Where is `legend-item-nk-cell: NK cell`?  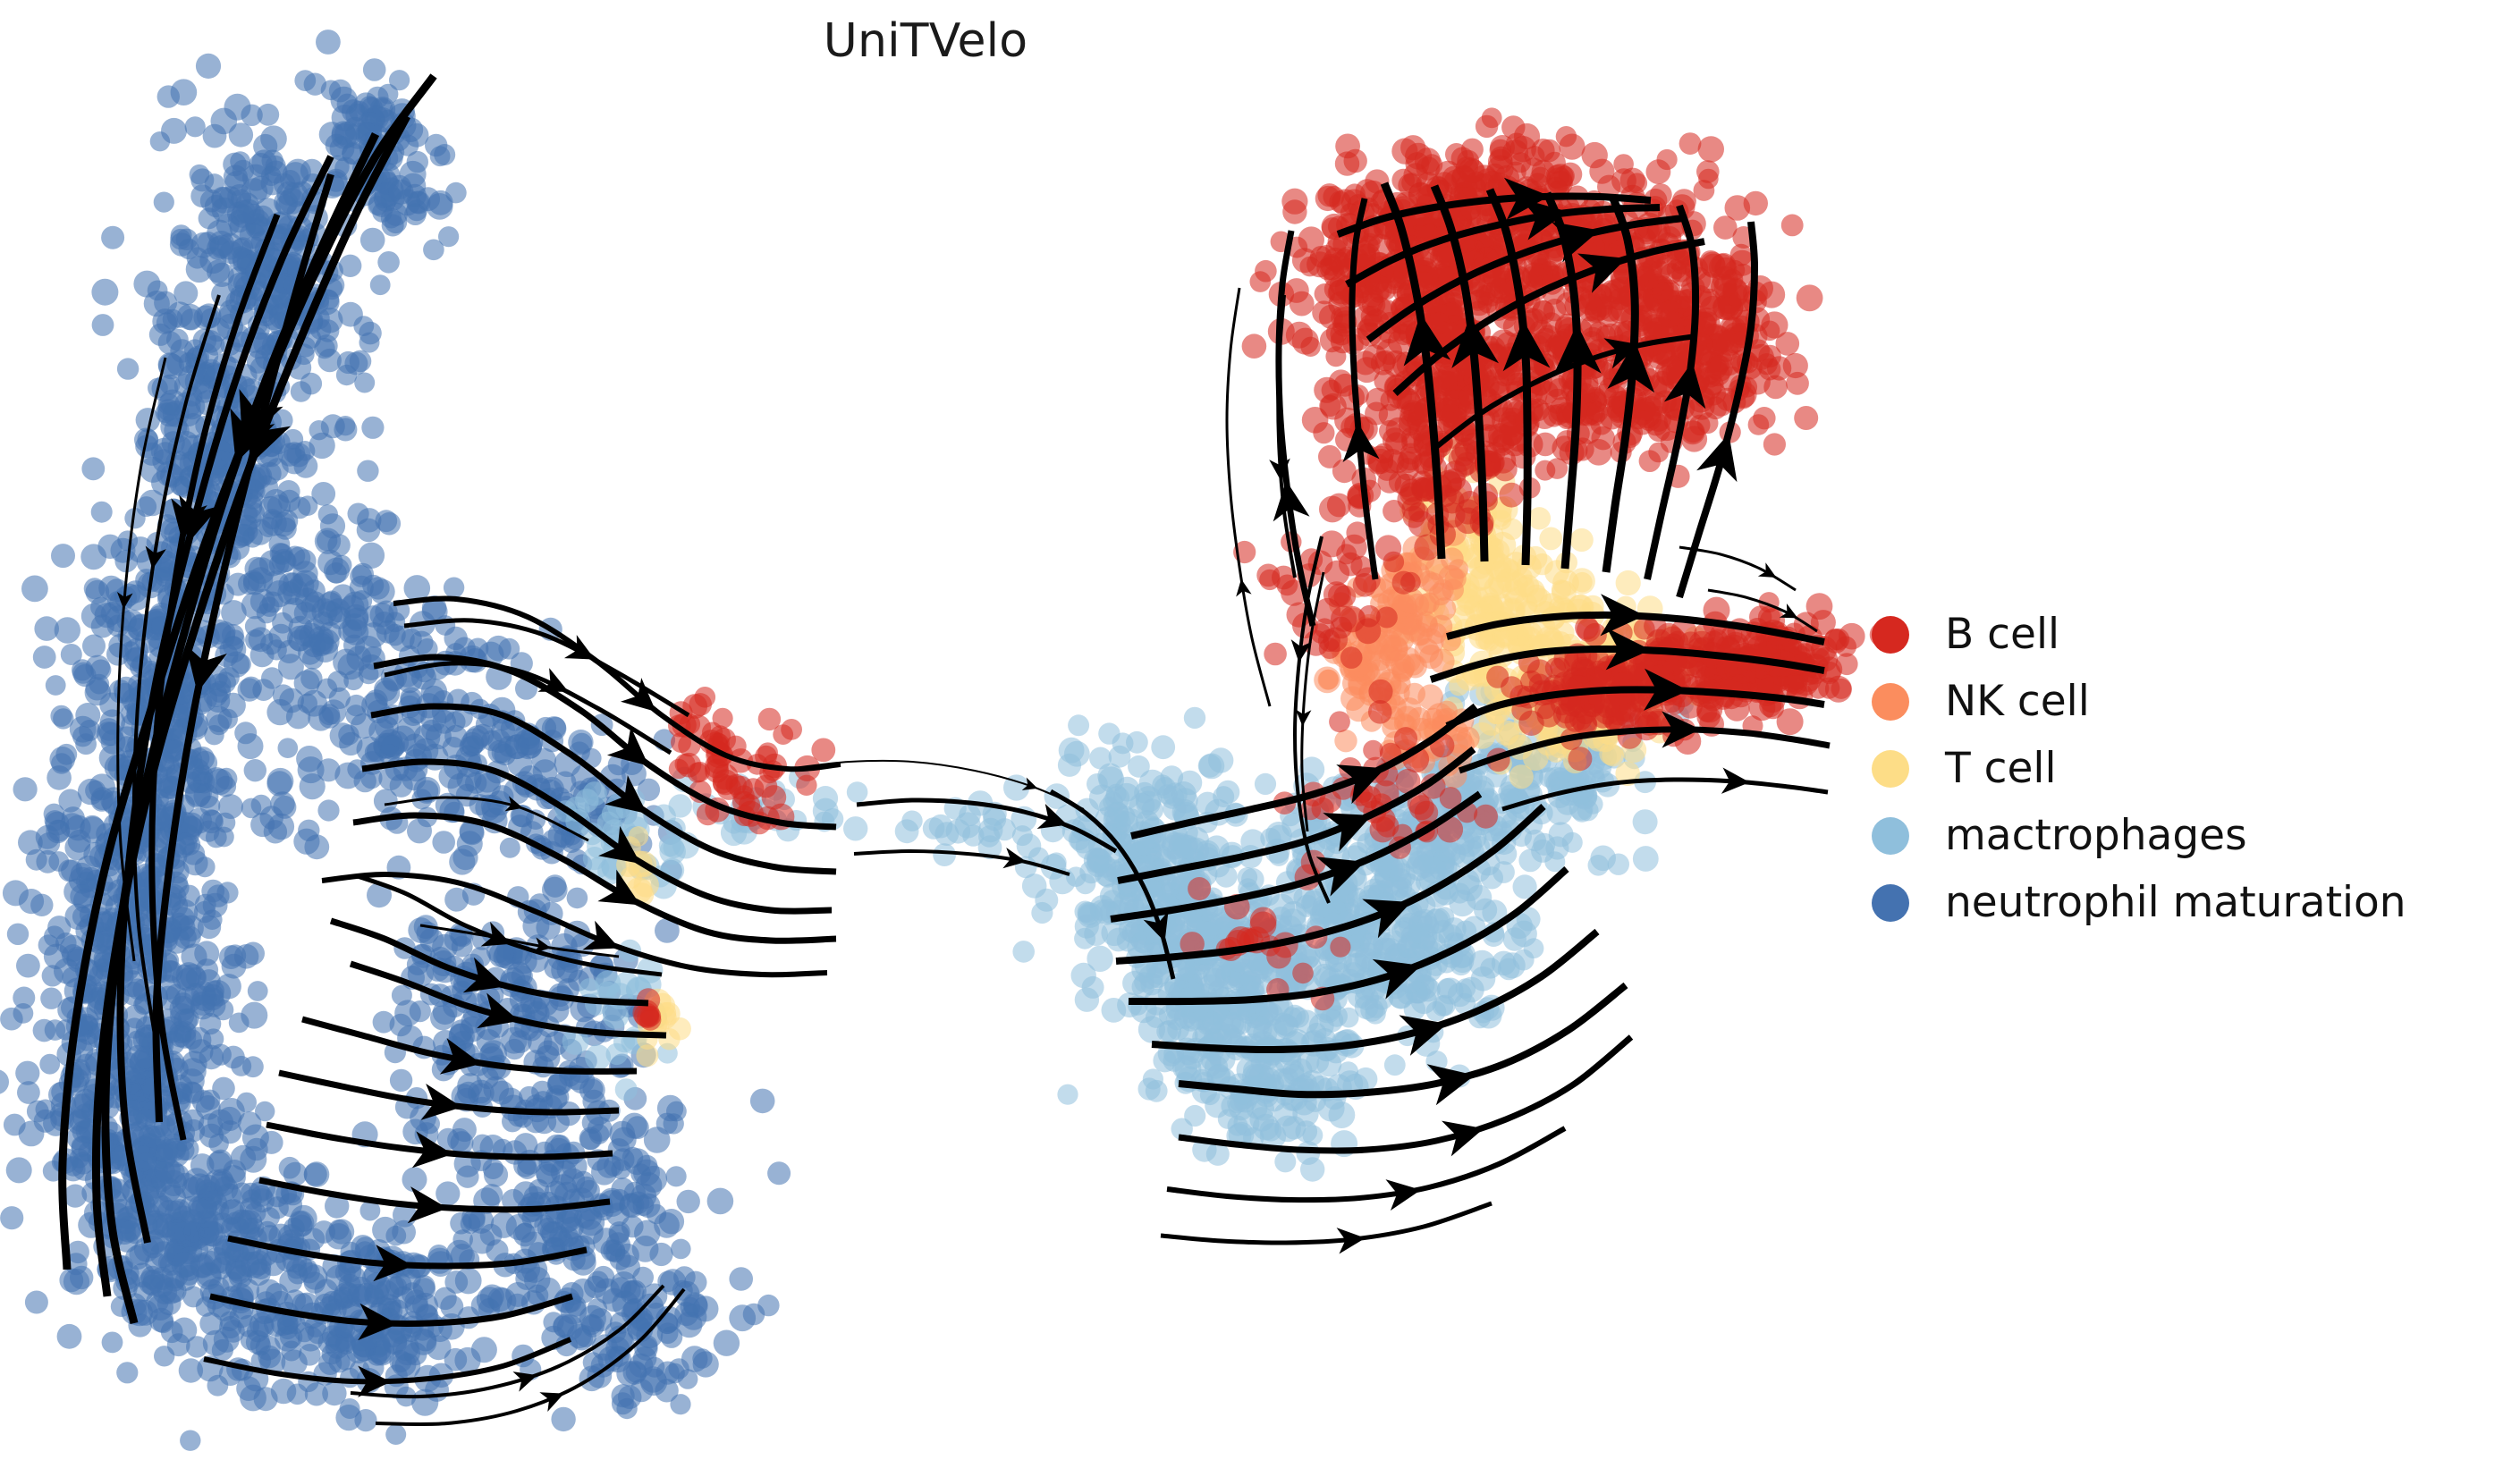
legend-item-nk-cell: NK cell is located at coordinates (2185, 701).